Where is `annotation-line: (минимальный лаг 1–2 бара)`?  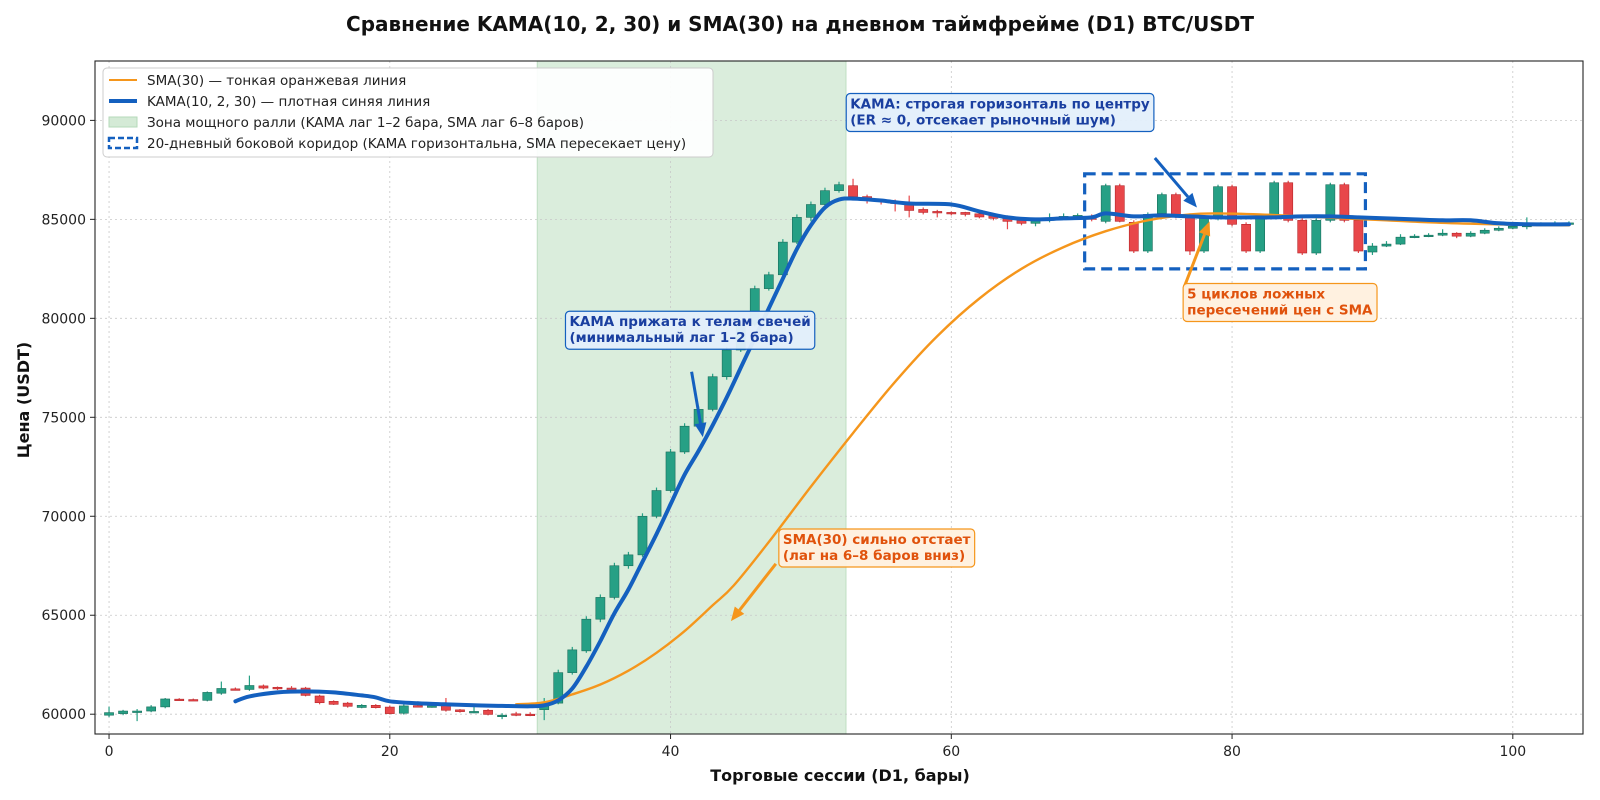
annotation-line: (минимальный лаг 1–2 бара) is located at coordinates (681, 338).